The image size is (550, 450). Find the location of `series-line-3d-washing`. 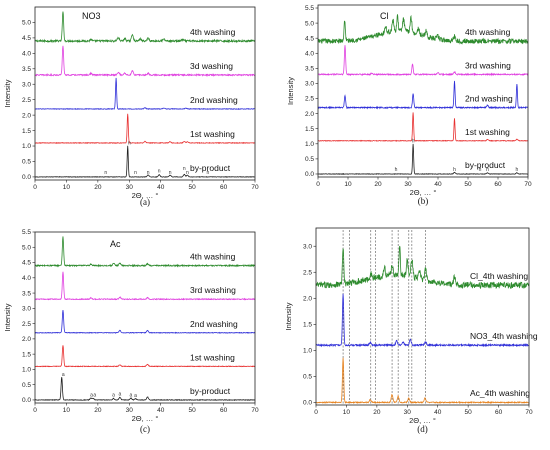

series-line-3d-washing is located at coordinates (145, 61).